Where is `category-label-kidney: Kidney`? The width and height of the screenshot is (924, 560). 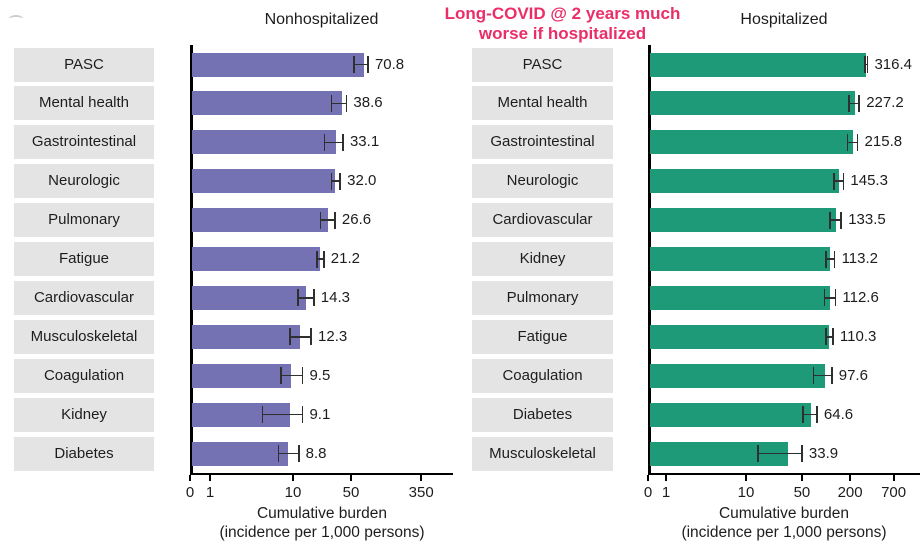
category-label-kidney: Kidney is located at coordinates (542, 259).